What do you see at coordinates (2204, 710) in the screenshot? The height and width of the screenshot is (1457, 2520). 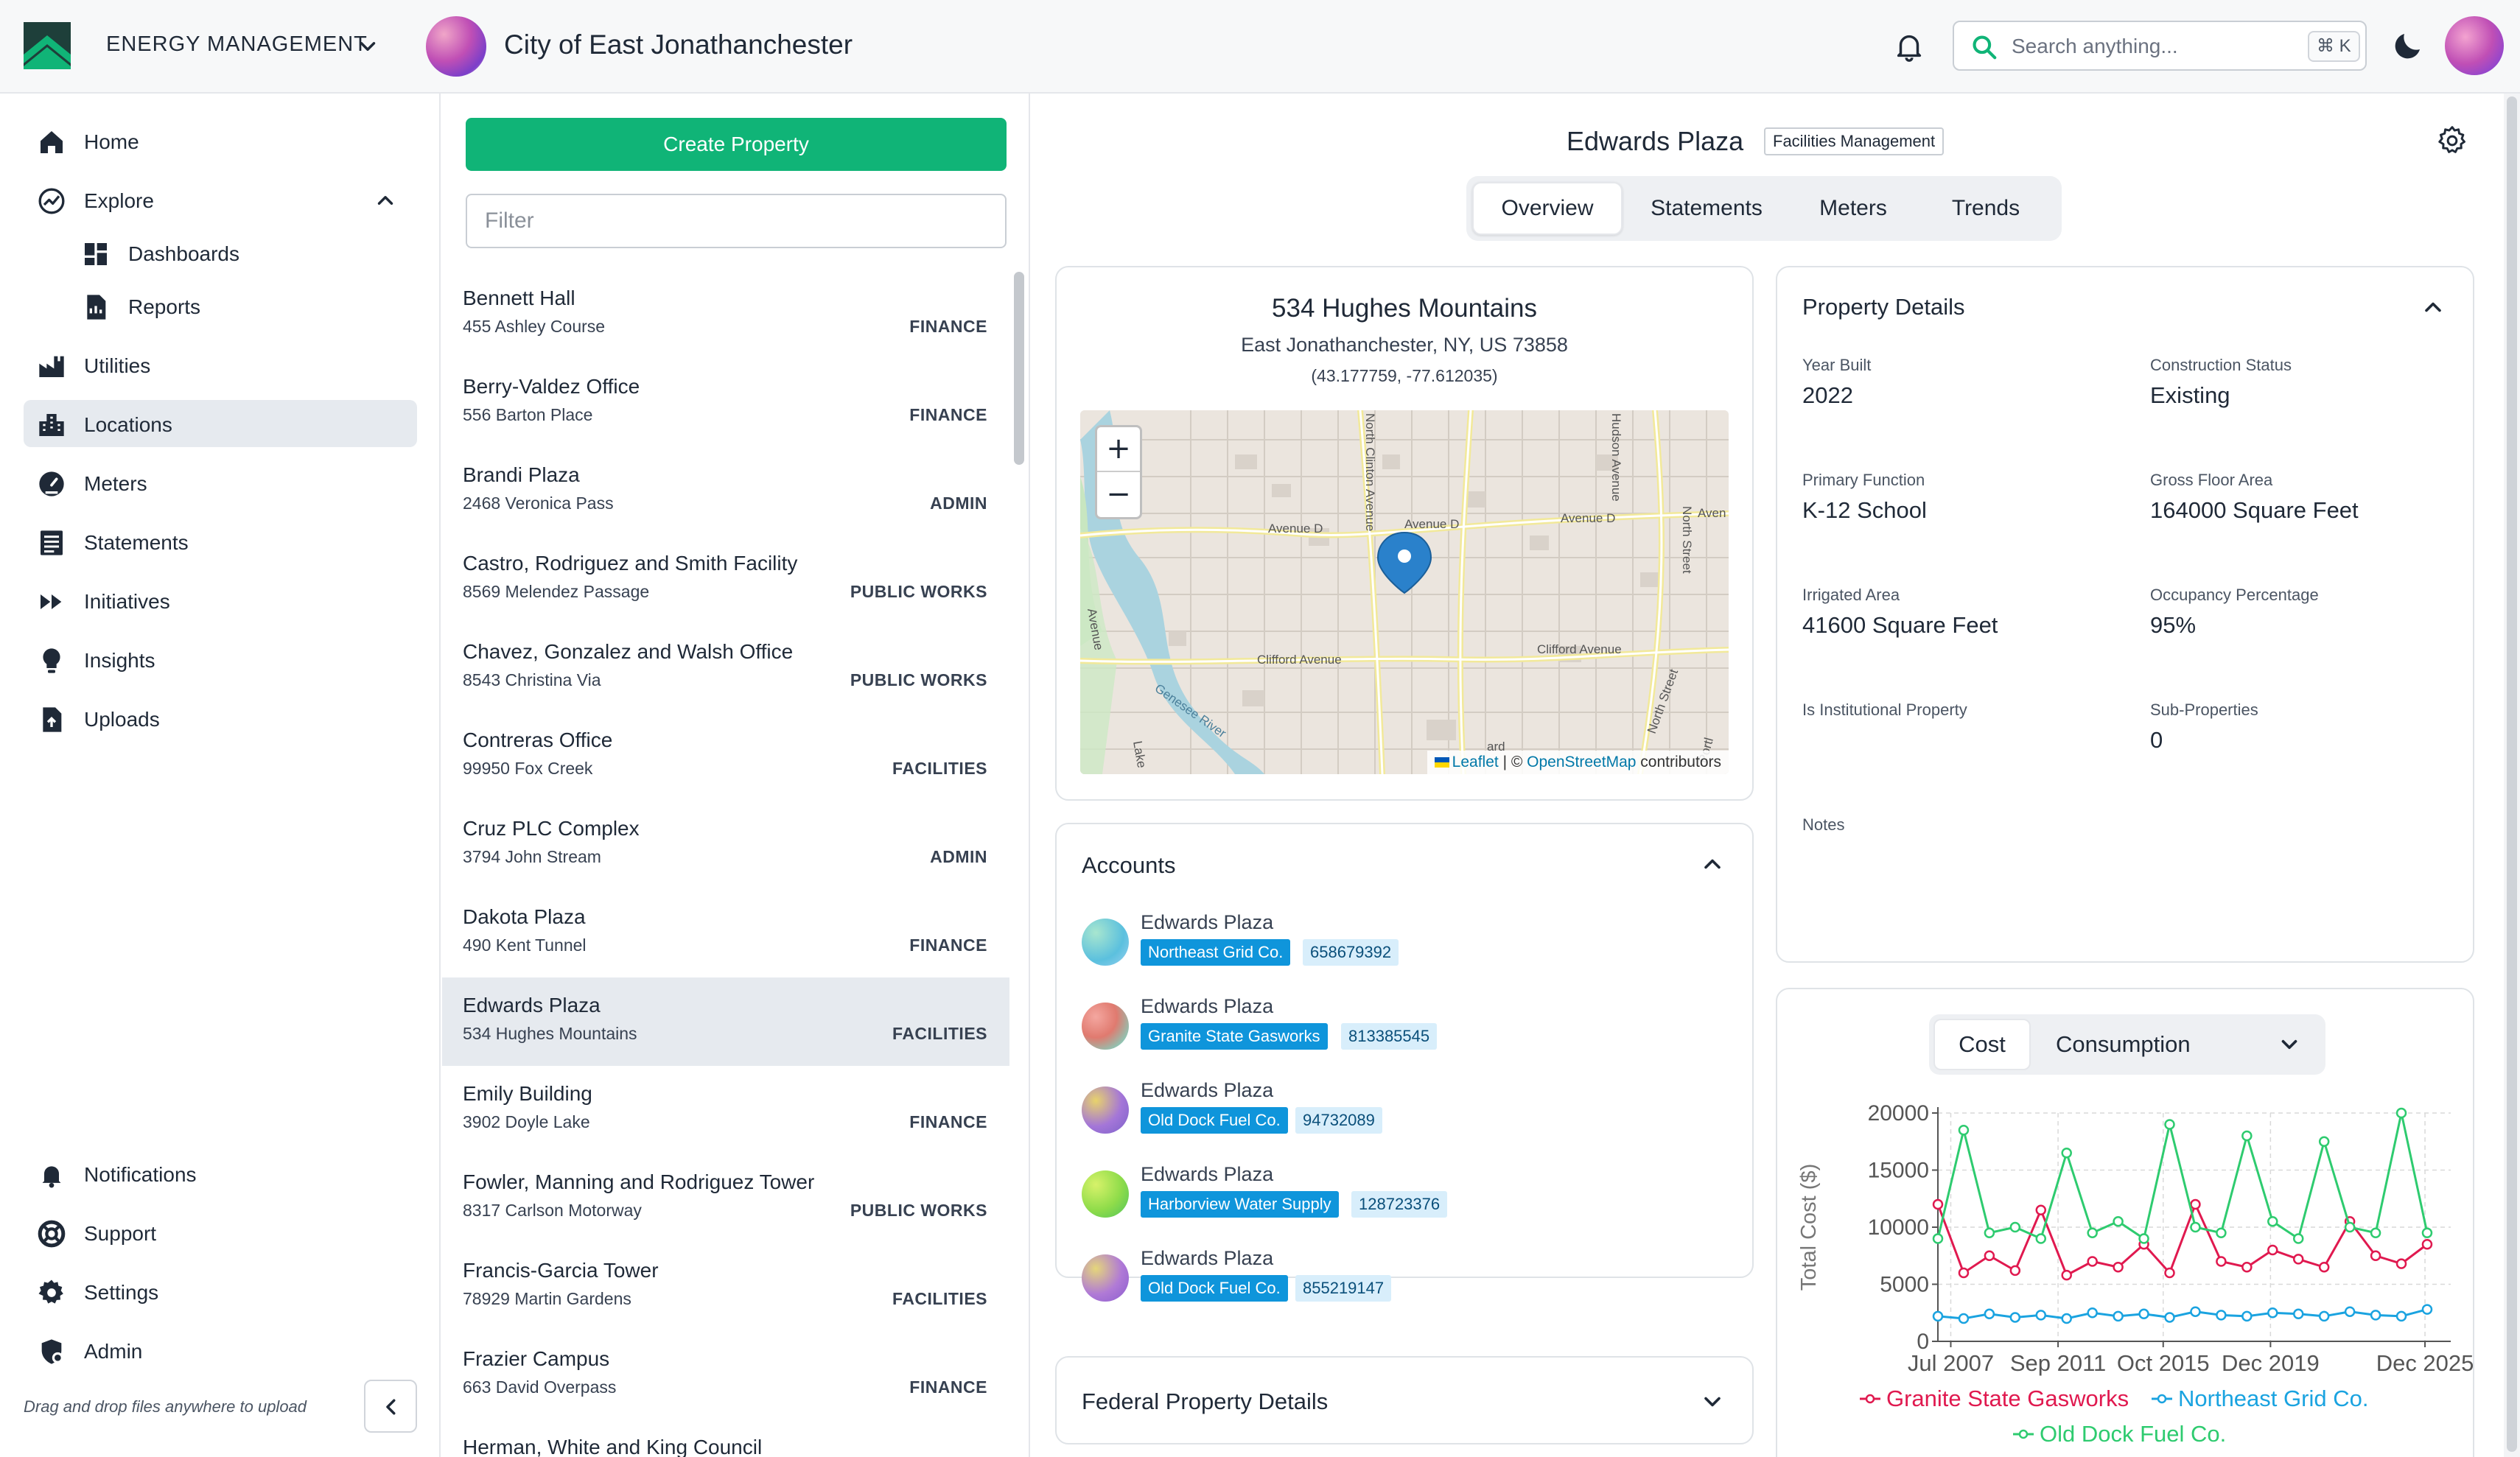 I see `detail-label: Sub-Properties` at bounding box center [2204, 710].